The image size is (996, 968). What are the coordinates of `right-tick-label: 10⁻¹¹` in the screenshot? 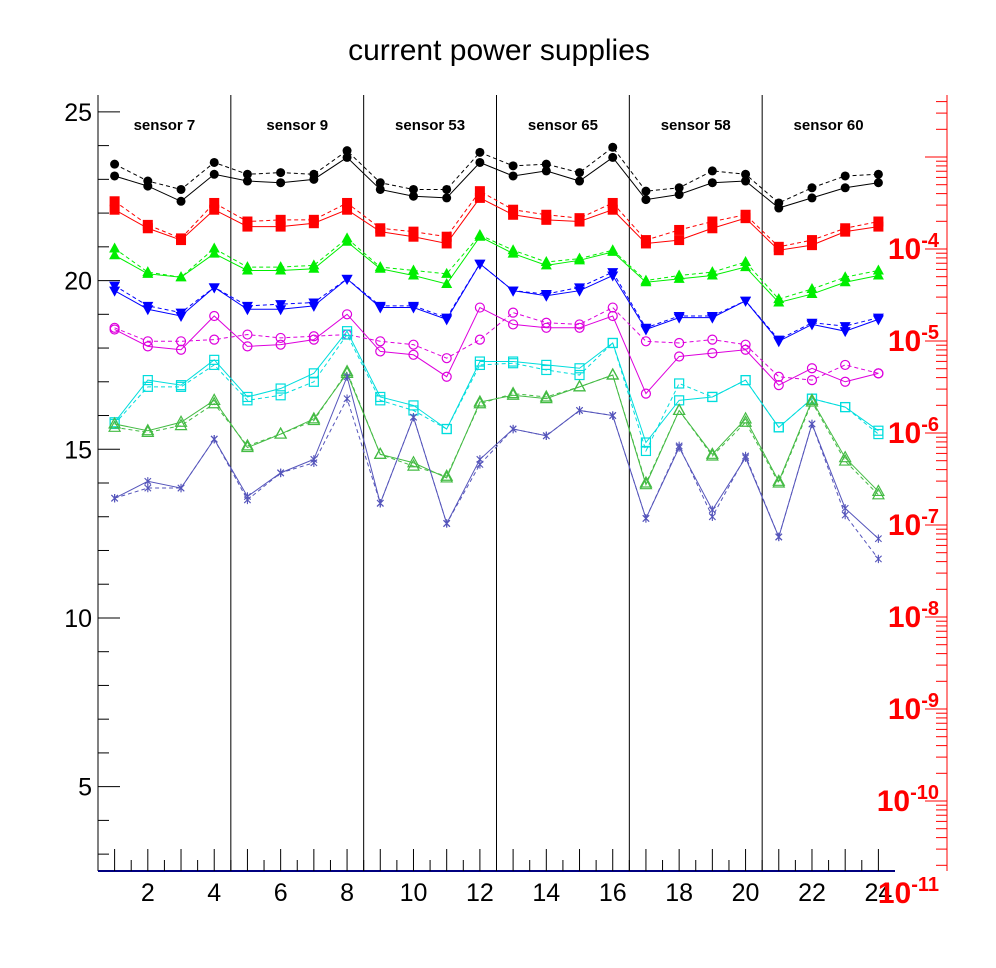 It's located at (908, 892).